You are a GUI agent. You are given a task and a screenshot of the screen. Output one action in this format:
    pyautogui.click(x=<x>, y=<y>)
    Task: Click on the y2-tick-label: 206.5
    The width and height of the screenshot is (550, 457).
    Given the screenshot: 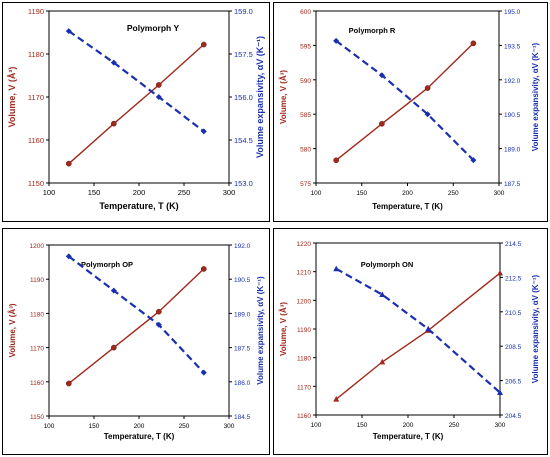 What is the action you would take?
    pyautogui.click(x=513, y=382)
    